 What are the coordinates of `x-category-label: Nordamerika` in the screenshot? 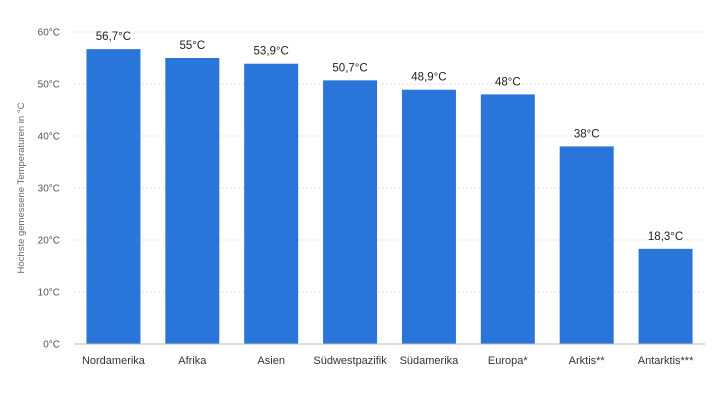 It's located at (114, 361).